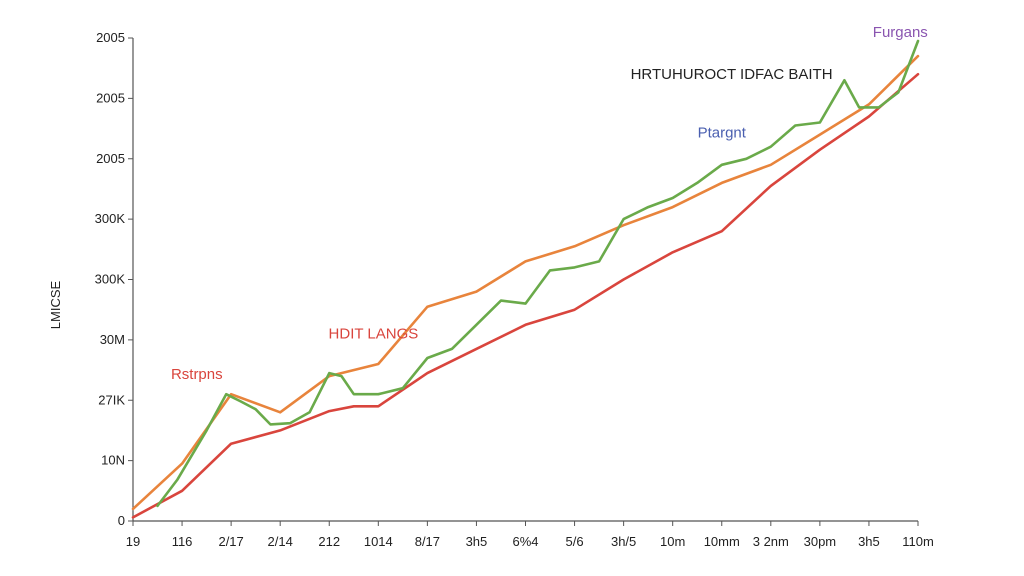  Describe the element at coordinates (197, 374) in the screenshot. I see `annotation-label: Rstrpns` at that location.